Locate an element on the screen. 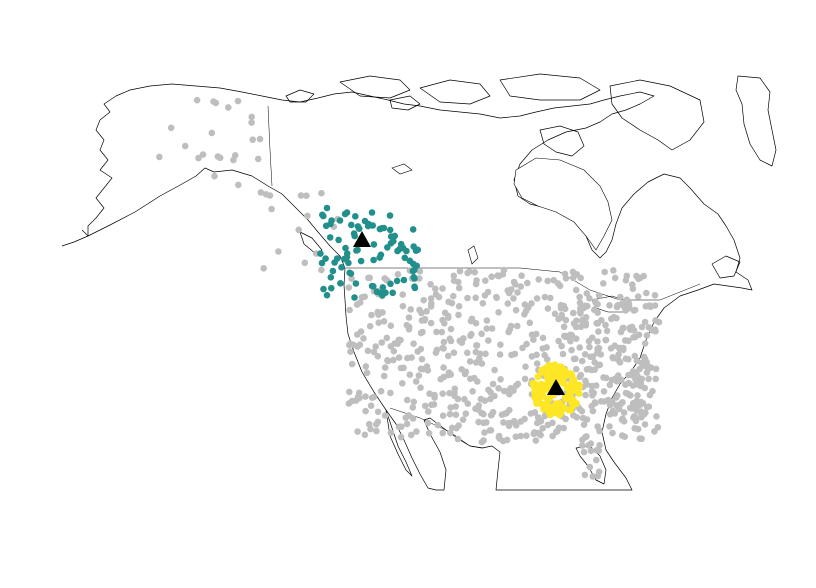 Image resolution: width=816 pixels, height=588 pixels. marker-north is located at coordinates (362, 239).